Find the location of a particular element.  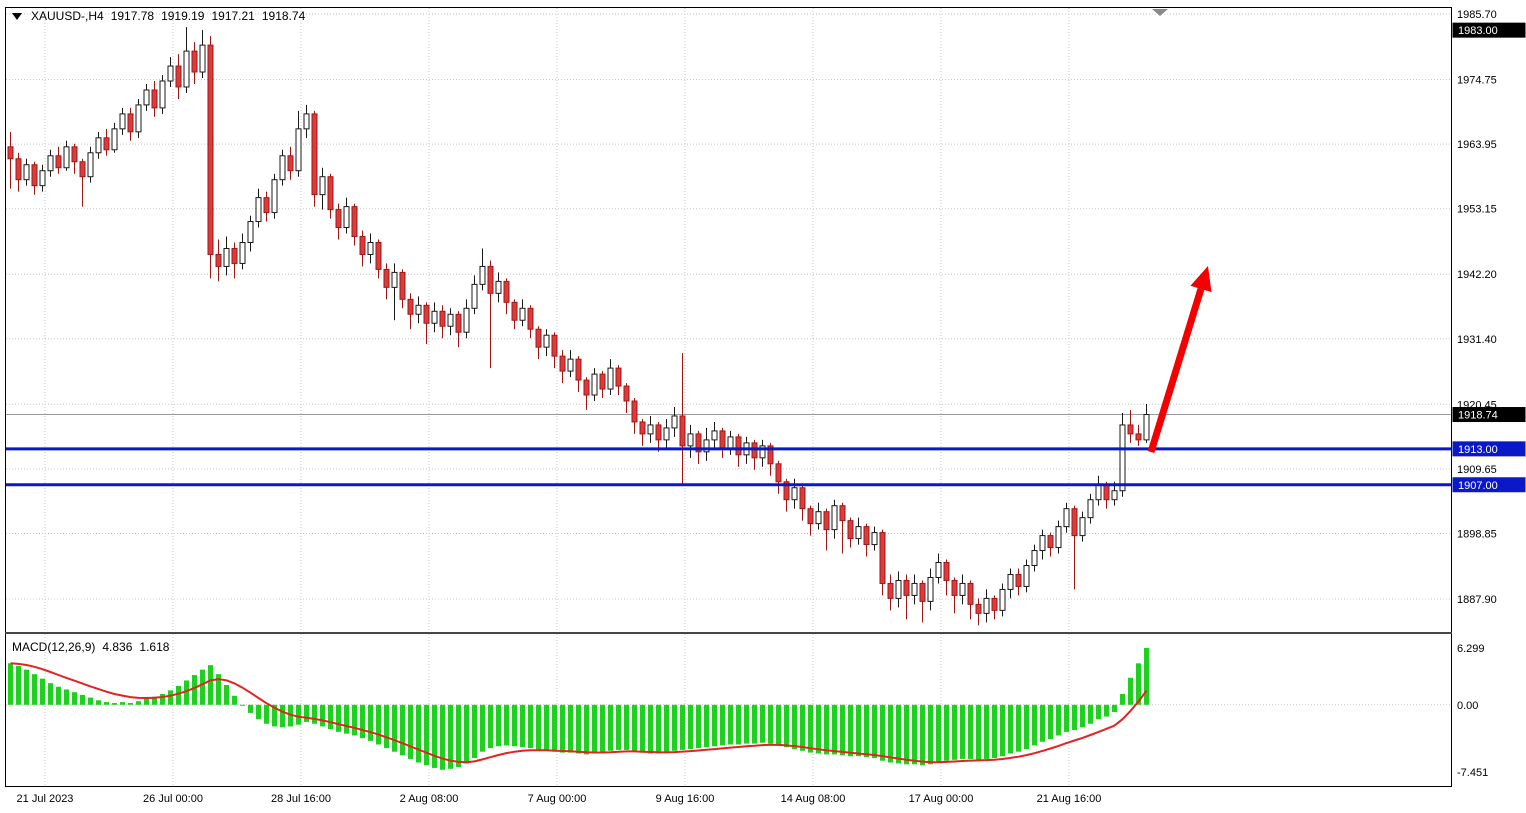

macd-signal-line is located at coordinates (579, 713).